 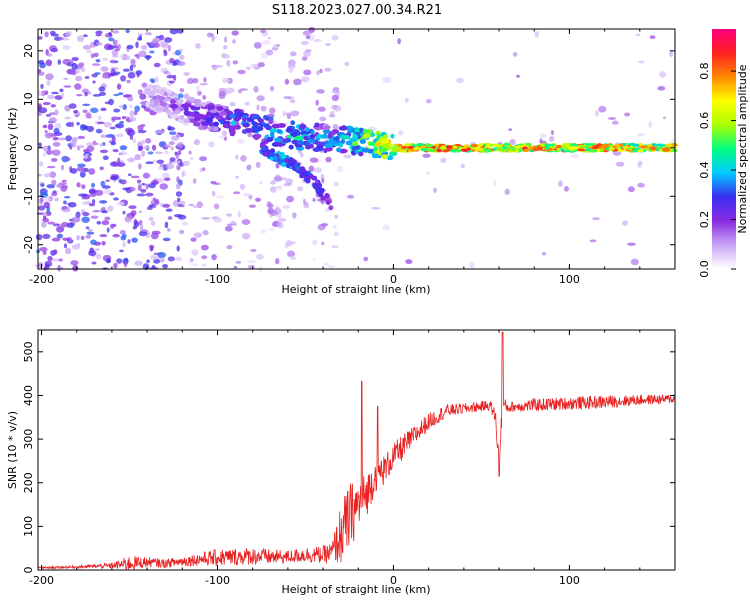 I want to click on colorbar-tick-label: 0.0, so click(x=704, y=269).